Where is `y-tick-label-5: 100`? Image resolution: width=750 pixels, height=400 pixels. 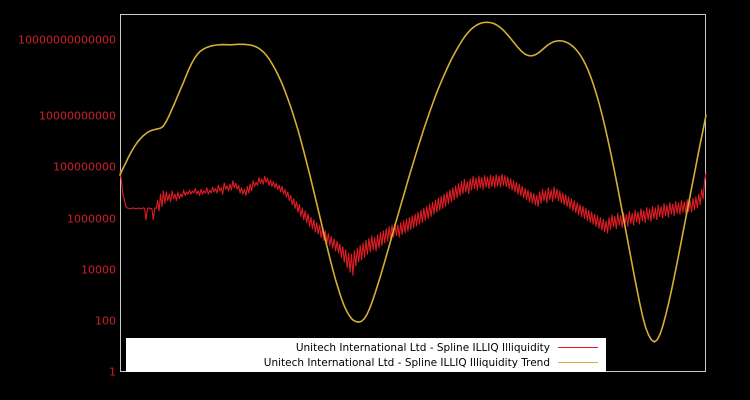 y-tick-label-5: 100 is located at coordinates (105, 321).